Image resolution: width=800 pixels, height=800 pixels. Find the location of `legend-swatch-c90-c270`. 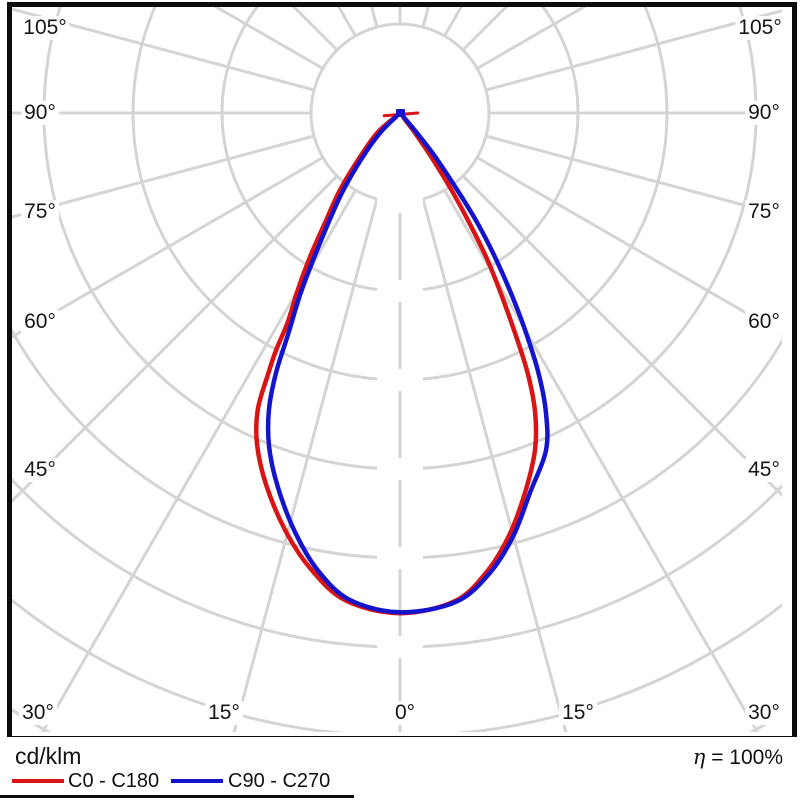

legend-swatch-c90-c270 is located at coordinates (197, 781).